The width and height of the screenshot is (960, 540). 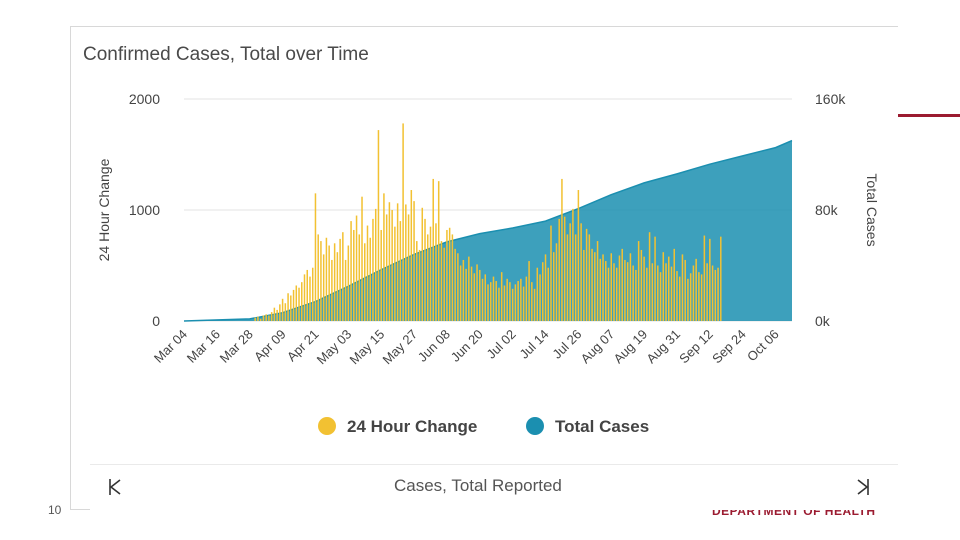 What do you see at coordinates (535, 426) in the screenshot?
I see `legend-swatch` at bounding box center [535, 426].